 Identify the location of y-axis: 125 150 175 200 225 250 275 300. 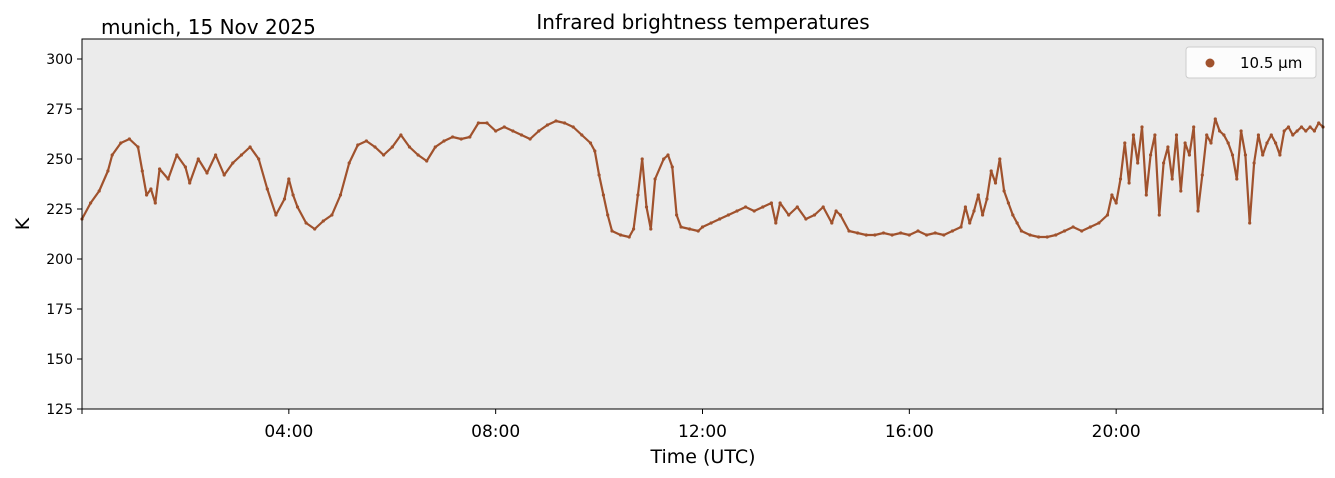
(64, 235).